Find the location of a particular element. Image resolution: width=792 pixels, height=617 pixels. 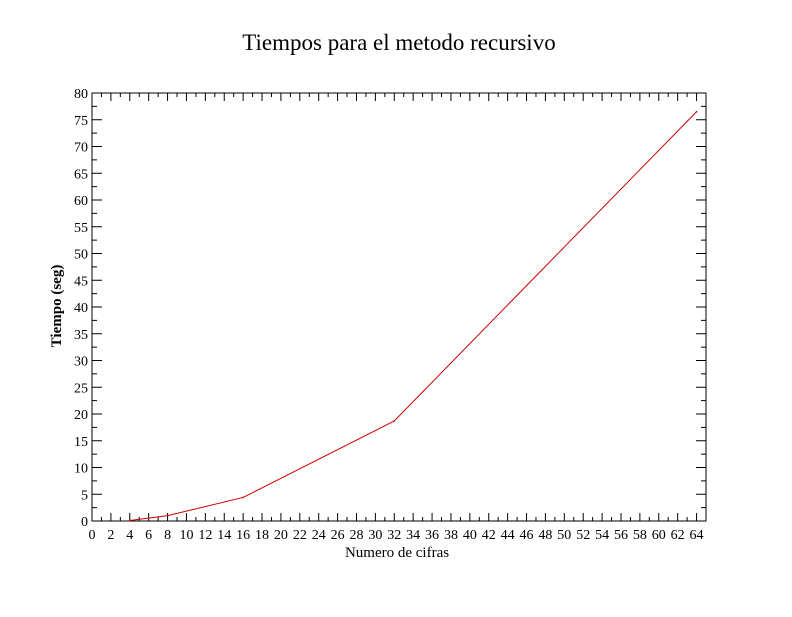

x-tick-label: 4 is located at coordinates (129, 535).